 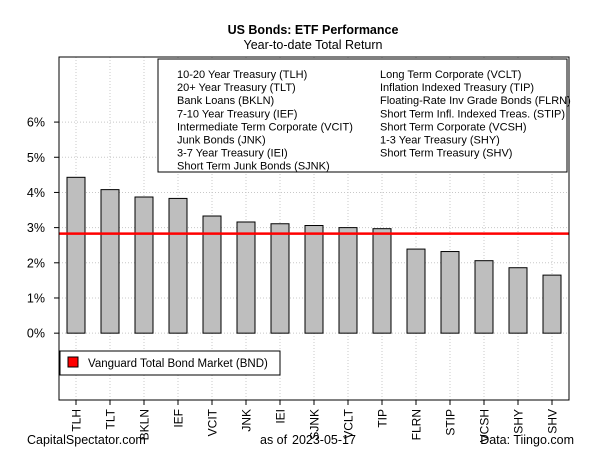 What do you see at coordinates (475, 101) in the screenshot?
I see `etf-legend-entry: Floating-Rate Inv Grade Bonds (FLRN)` at bounding box center [475, 101].